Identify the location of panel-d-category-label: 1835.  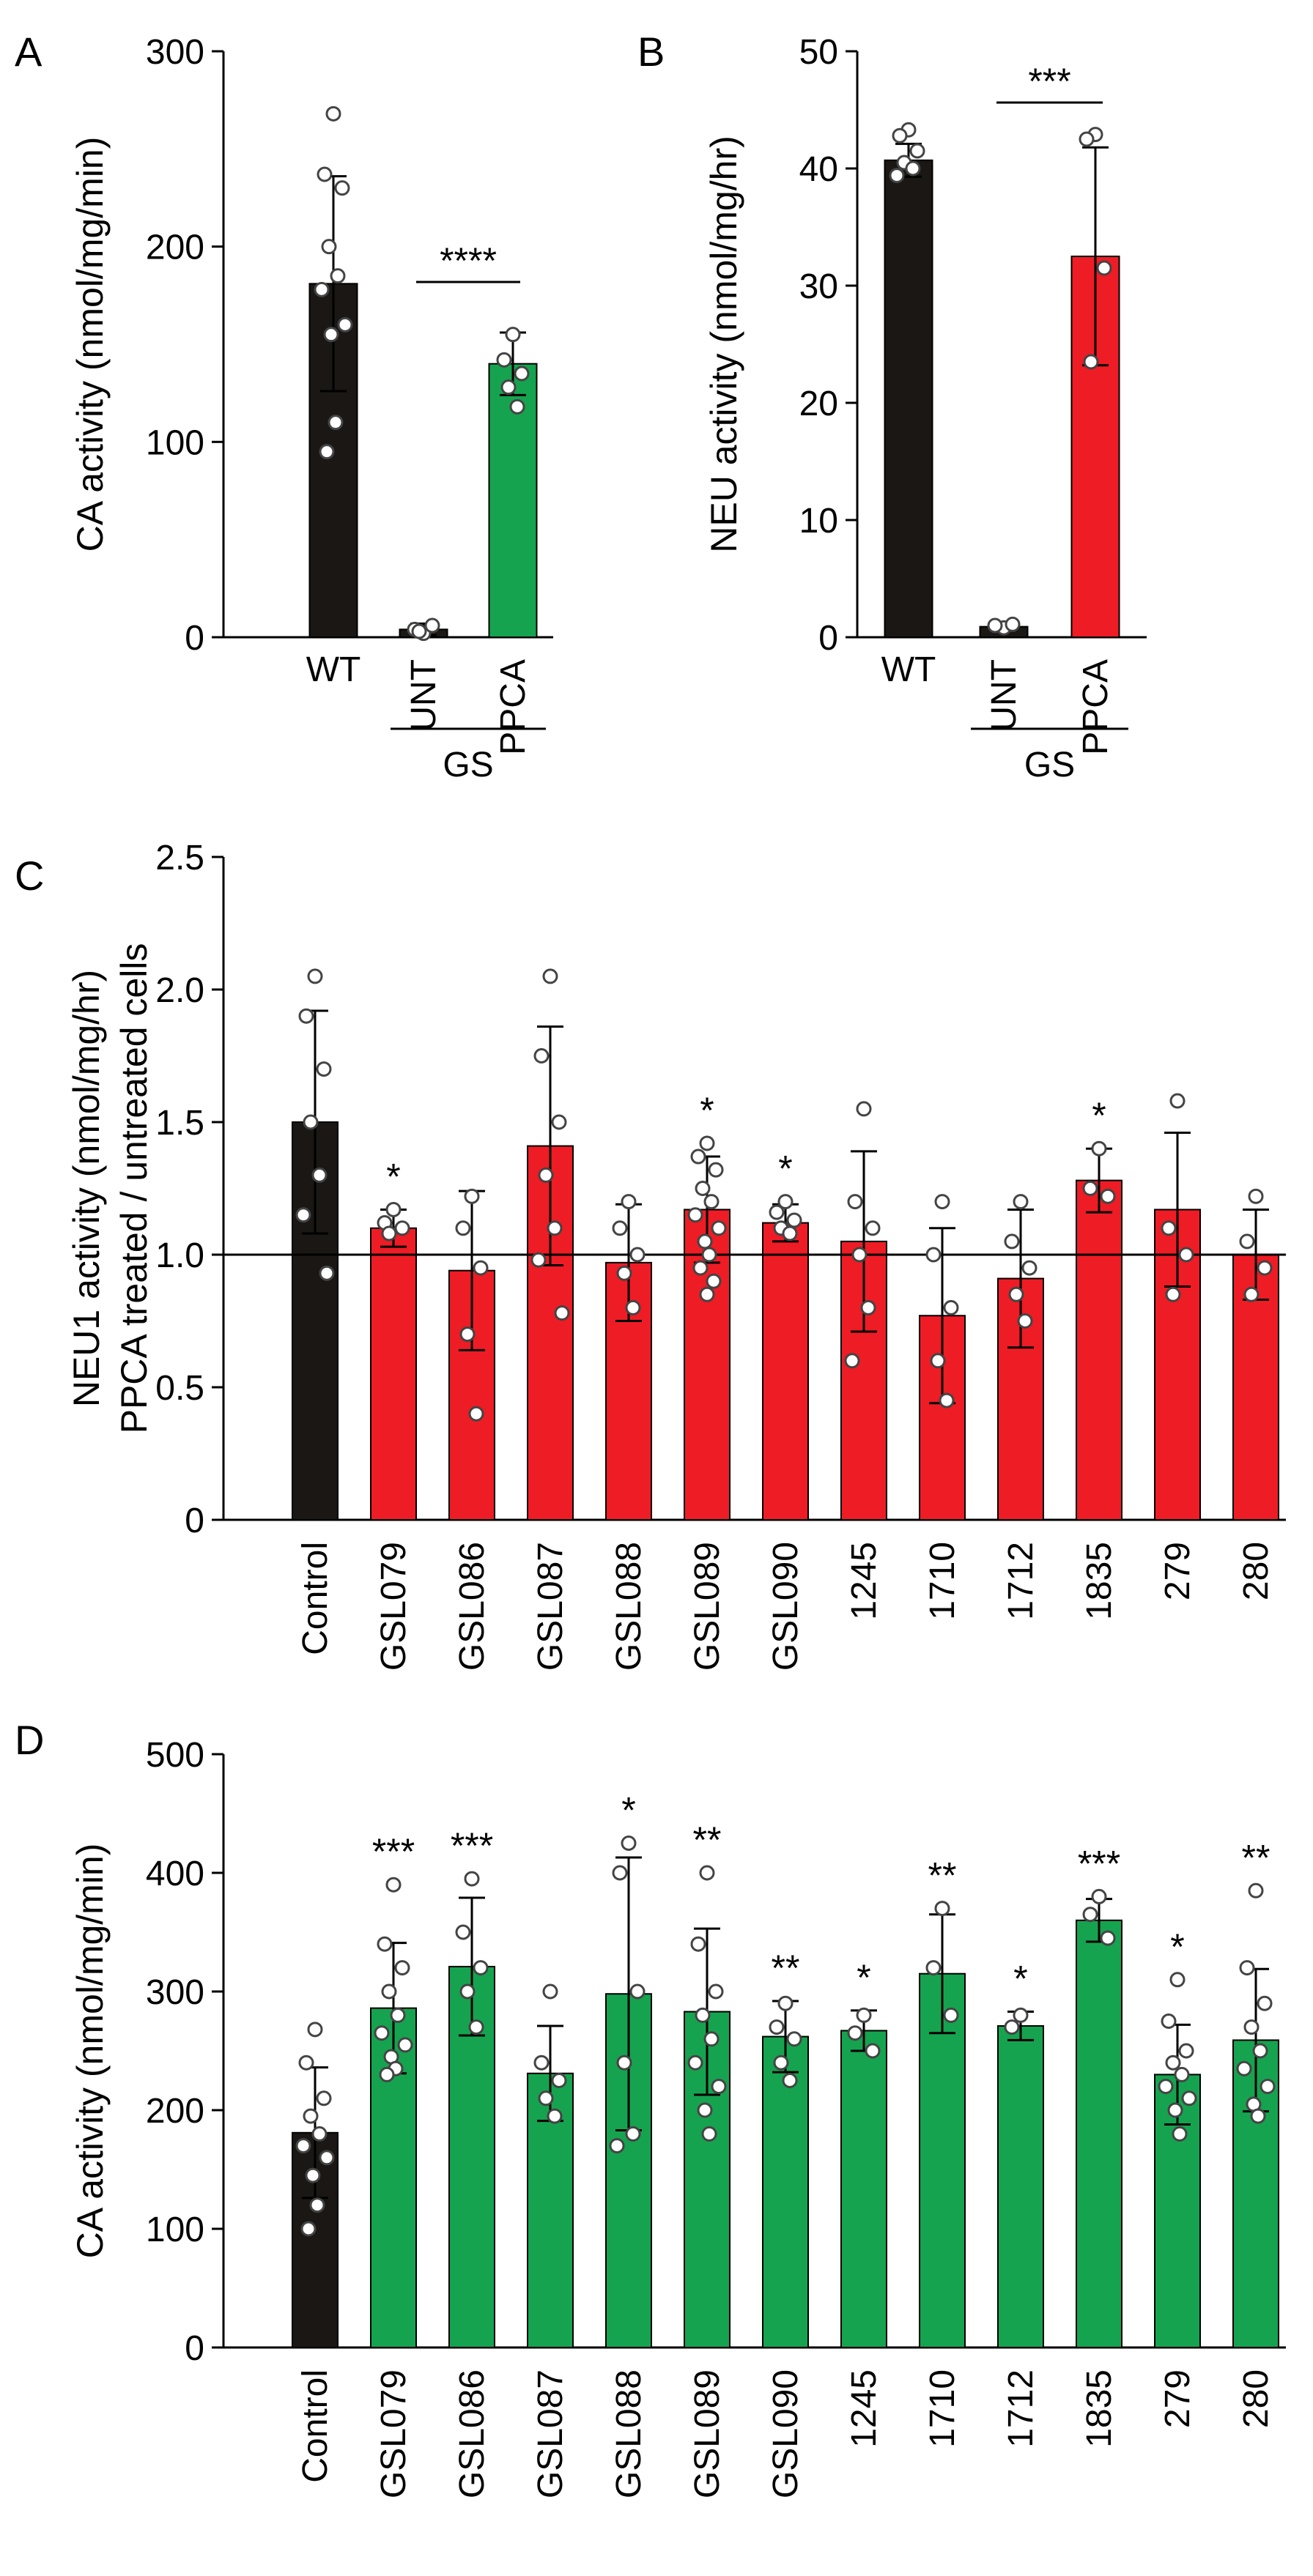
(1099, 2408).